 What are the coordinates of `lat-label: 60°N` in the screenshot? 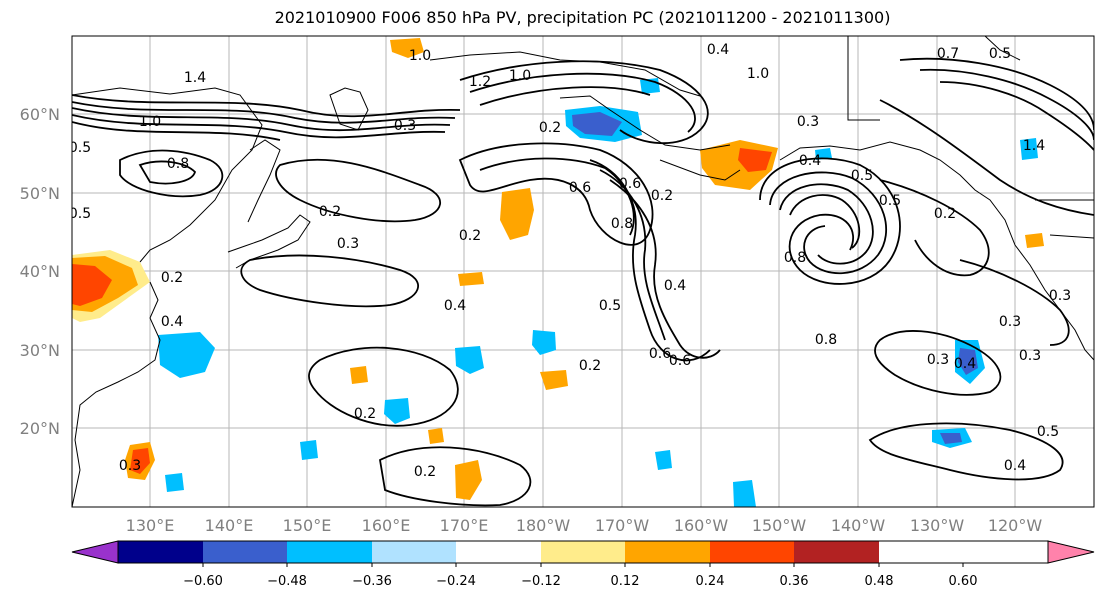 It's located at (40, 114).